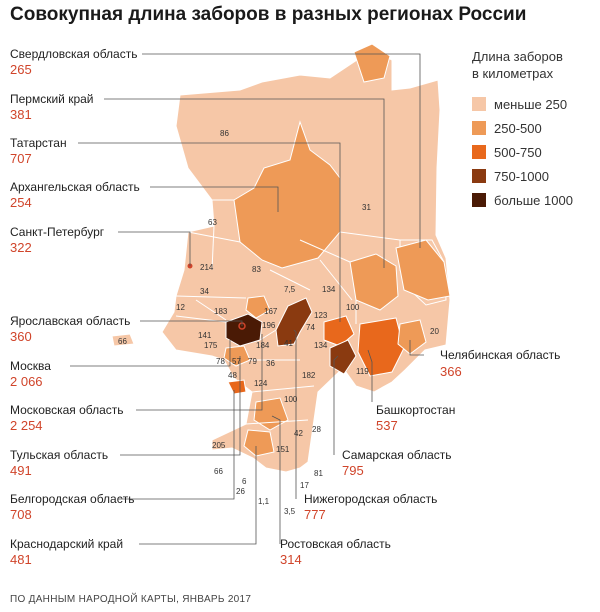 The height and width of the screenshot is (612, 600). Describe the element at coordinates (75, 187) in the screenshot. I see `callout-label-arkhangelsk: Архангельская область` at that location.